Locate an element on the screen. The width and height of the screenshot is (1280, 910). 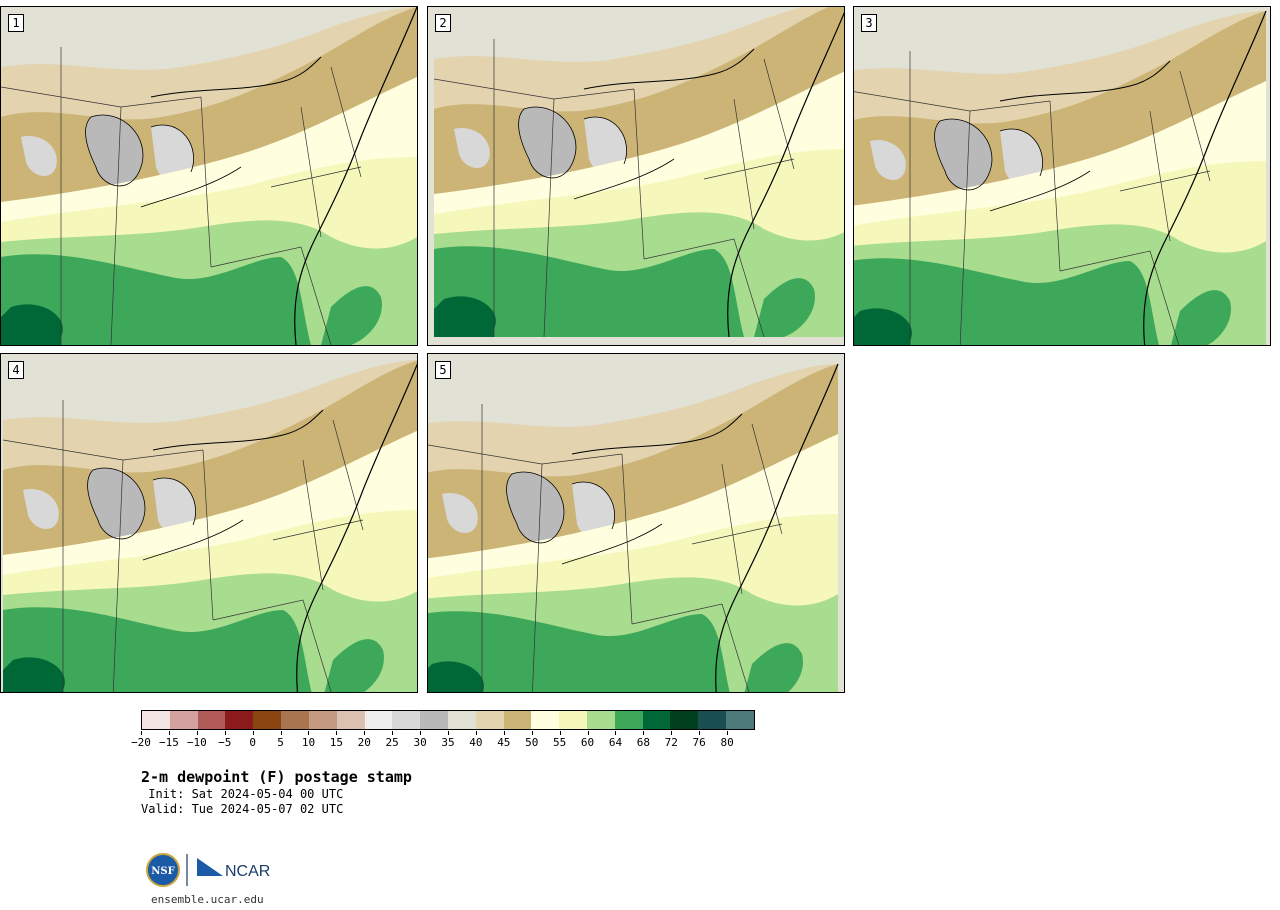
colorbar-tick-label: 30 is located at coordinates (420, 742).